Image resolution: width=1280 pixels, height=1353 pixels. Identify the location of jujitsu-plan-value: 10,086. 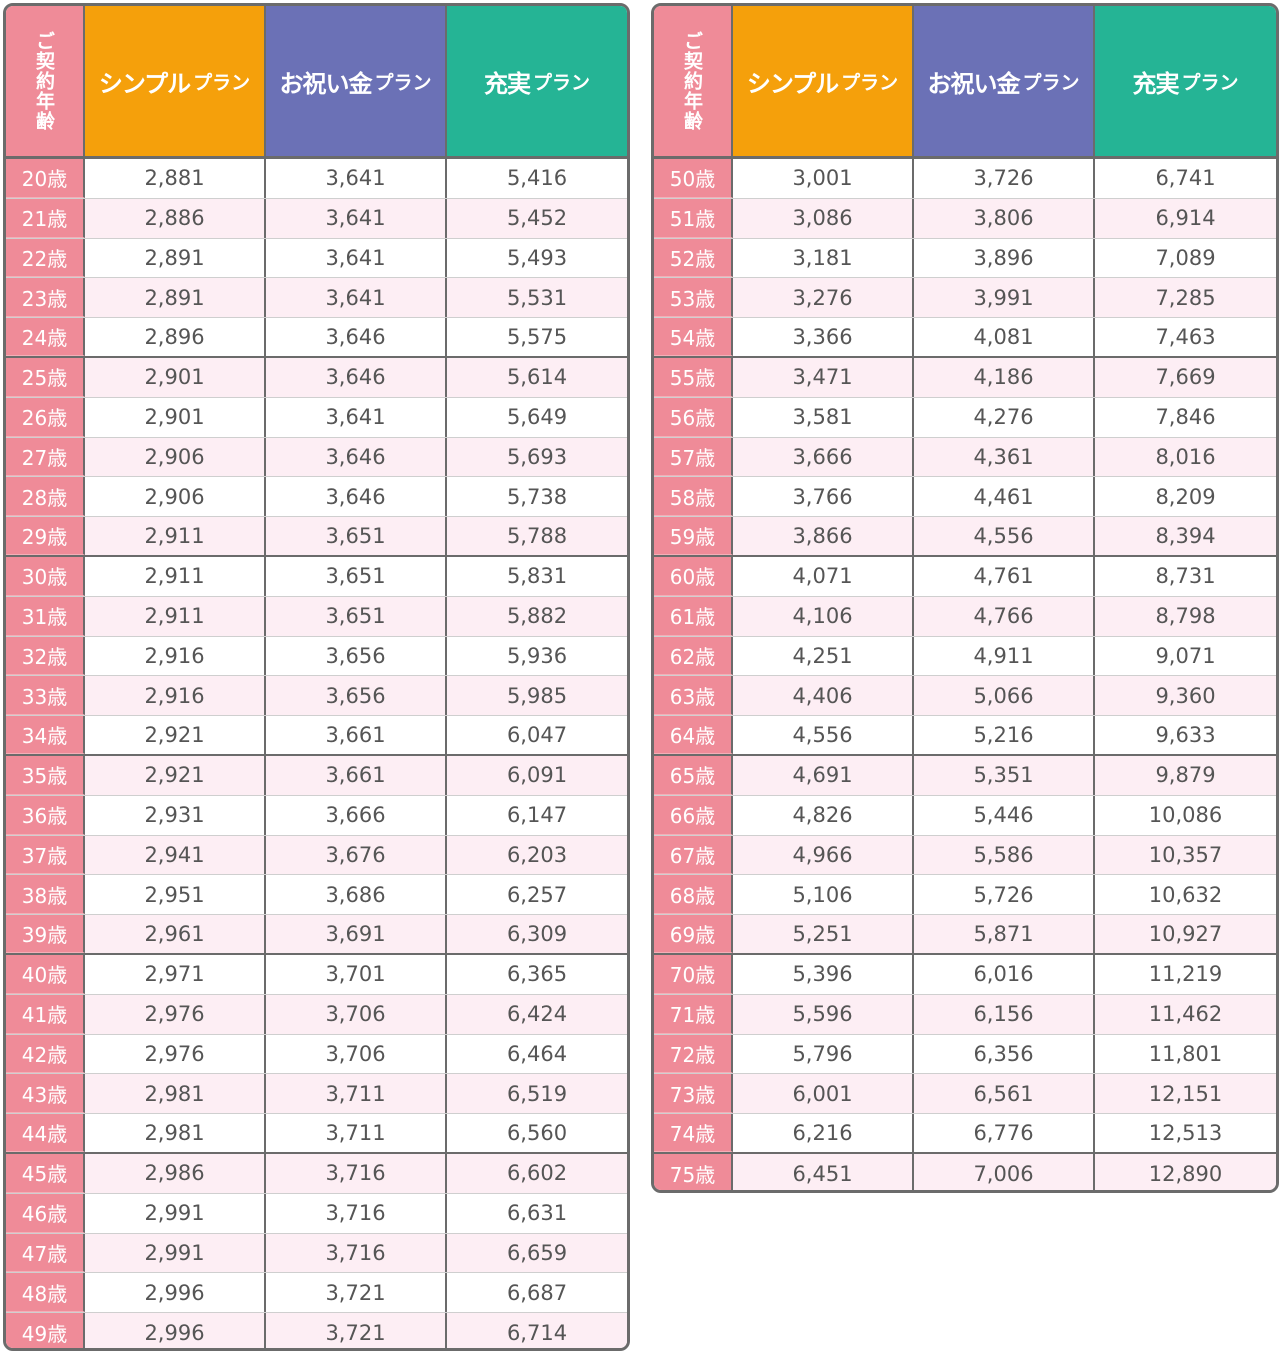
(1185, 815).